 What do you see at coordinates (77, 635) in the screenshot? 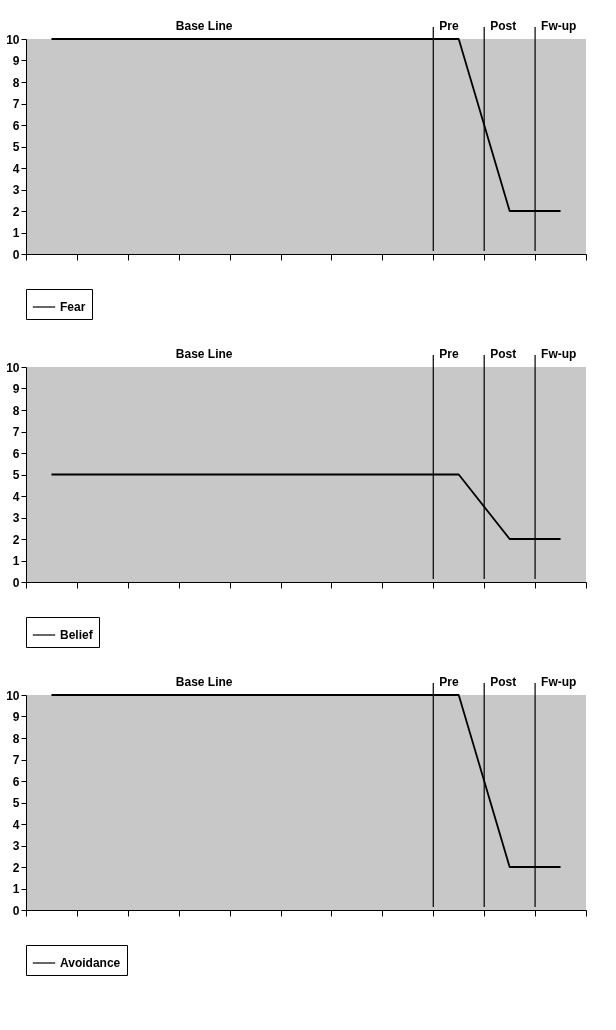
I see `legend-label: Belief` at bounding box center [77, 635].